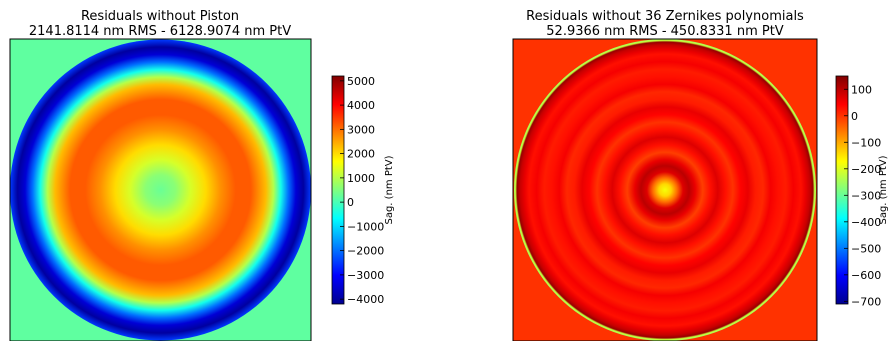 The width and height of the screenshot is (889, 345). I want to click on colorbar-tick-label: −100, so click(866, 142).